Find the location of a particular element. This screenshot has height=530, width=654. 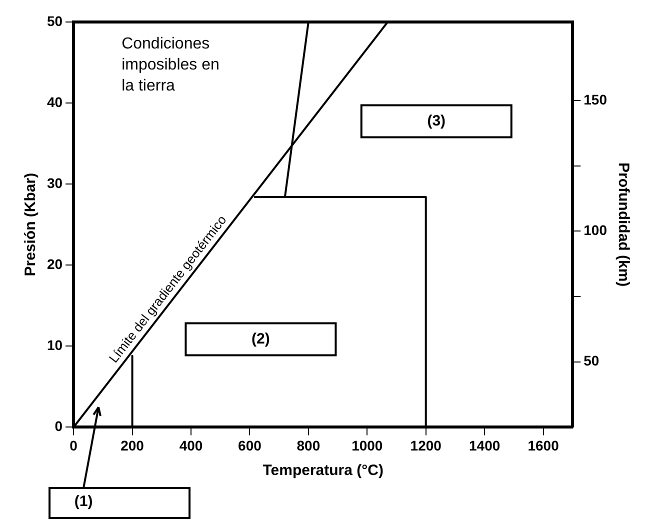

x-tick-label: 1400 is located at coordinates (484, 445).